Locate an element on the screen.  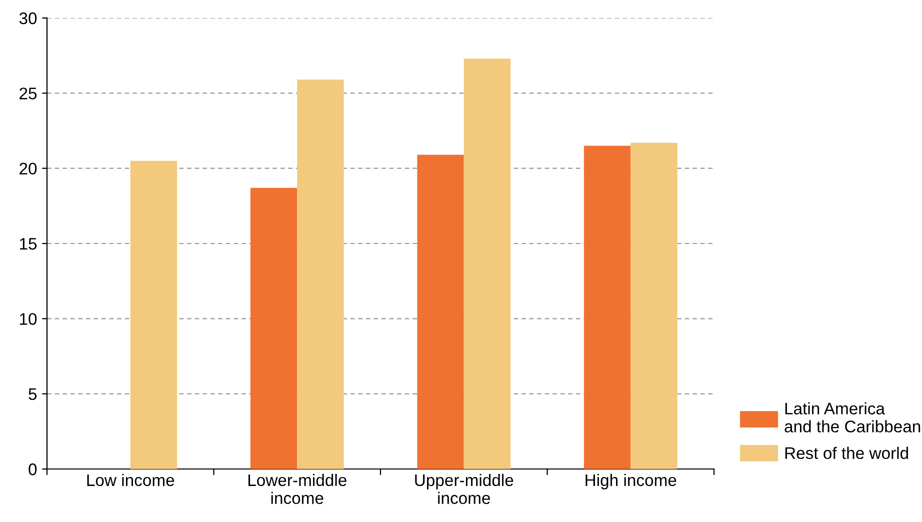
x-tick-label: Lower-middle income is located at coordinates (297, 489).